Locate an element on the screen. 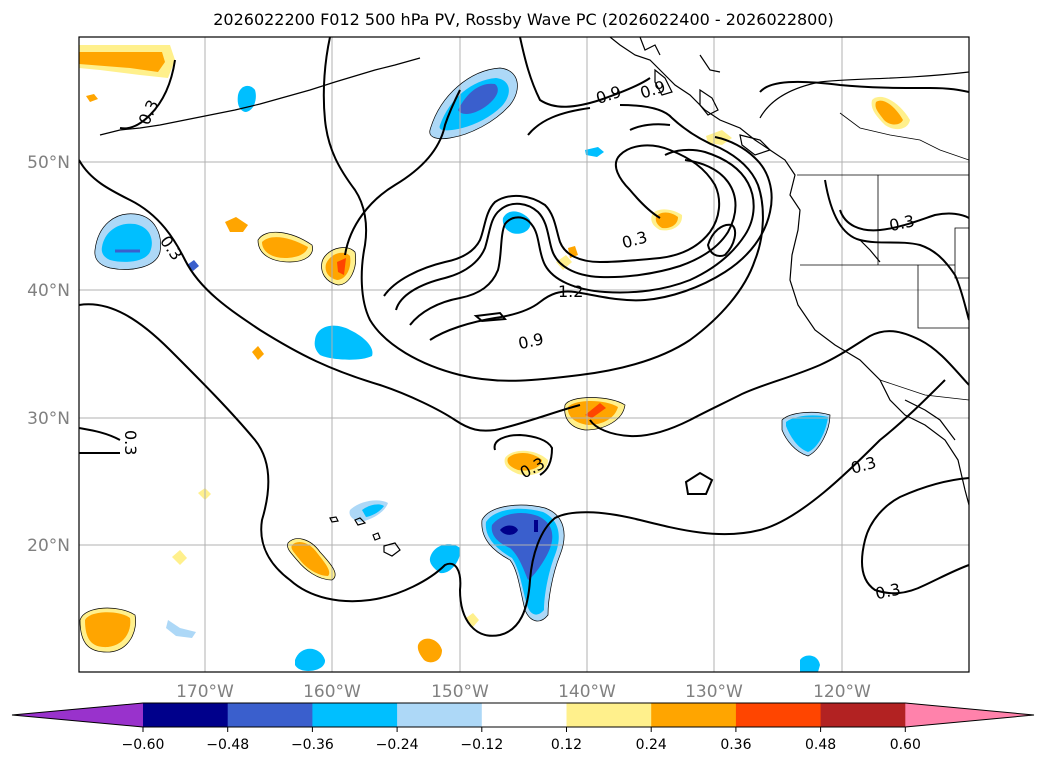 This screenshot has width=1047, height=765. colorbar-extend-max is located at coordinates (969, 715).